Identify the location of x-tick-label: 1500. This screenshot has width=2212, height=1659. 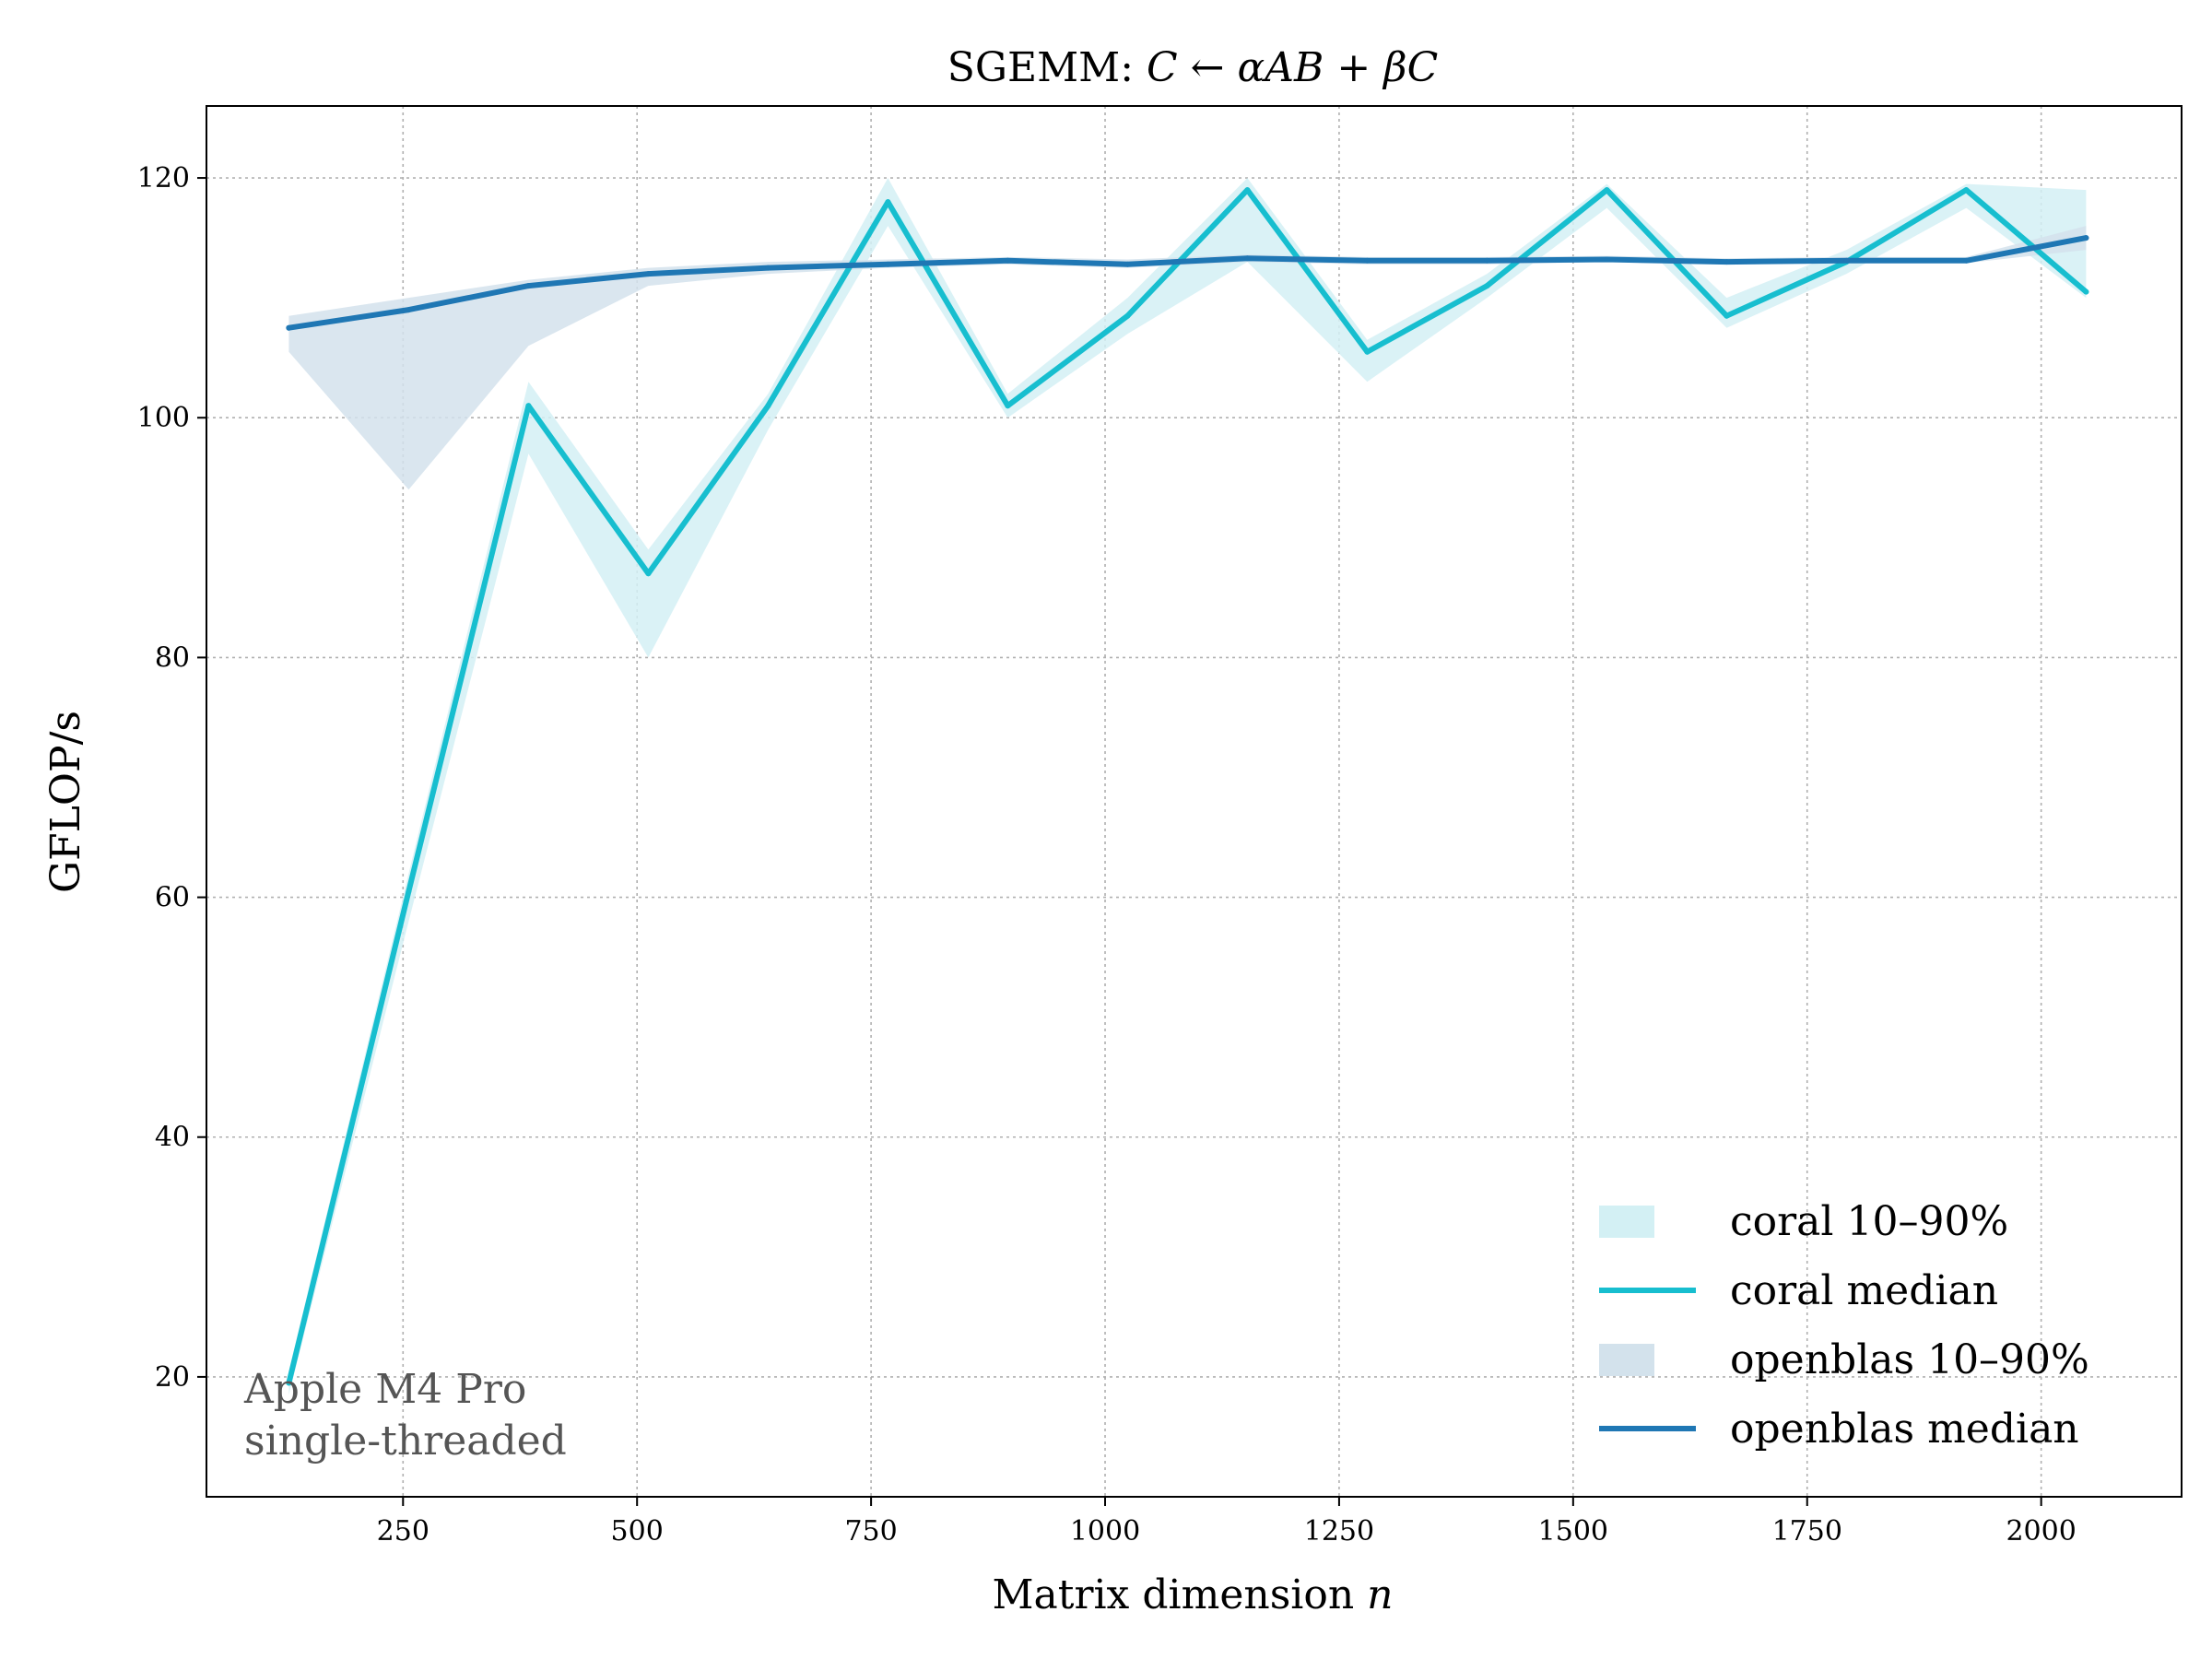
(1573, 1531).